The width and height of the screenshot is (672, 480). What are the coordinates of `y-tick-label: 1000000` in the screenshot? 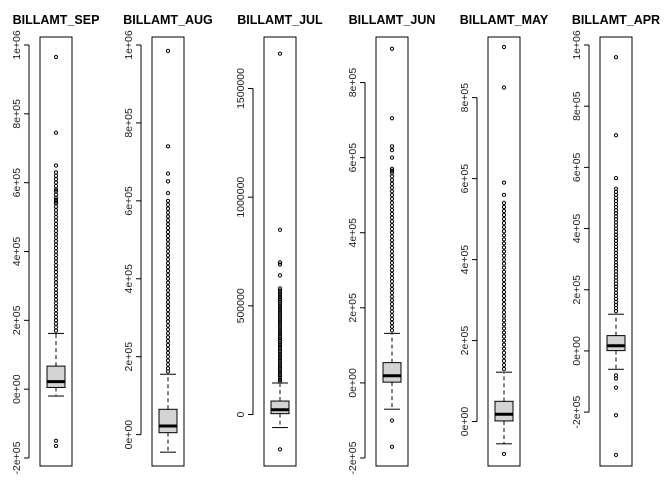 It's located at (241, 197).